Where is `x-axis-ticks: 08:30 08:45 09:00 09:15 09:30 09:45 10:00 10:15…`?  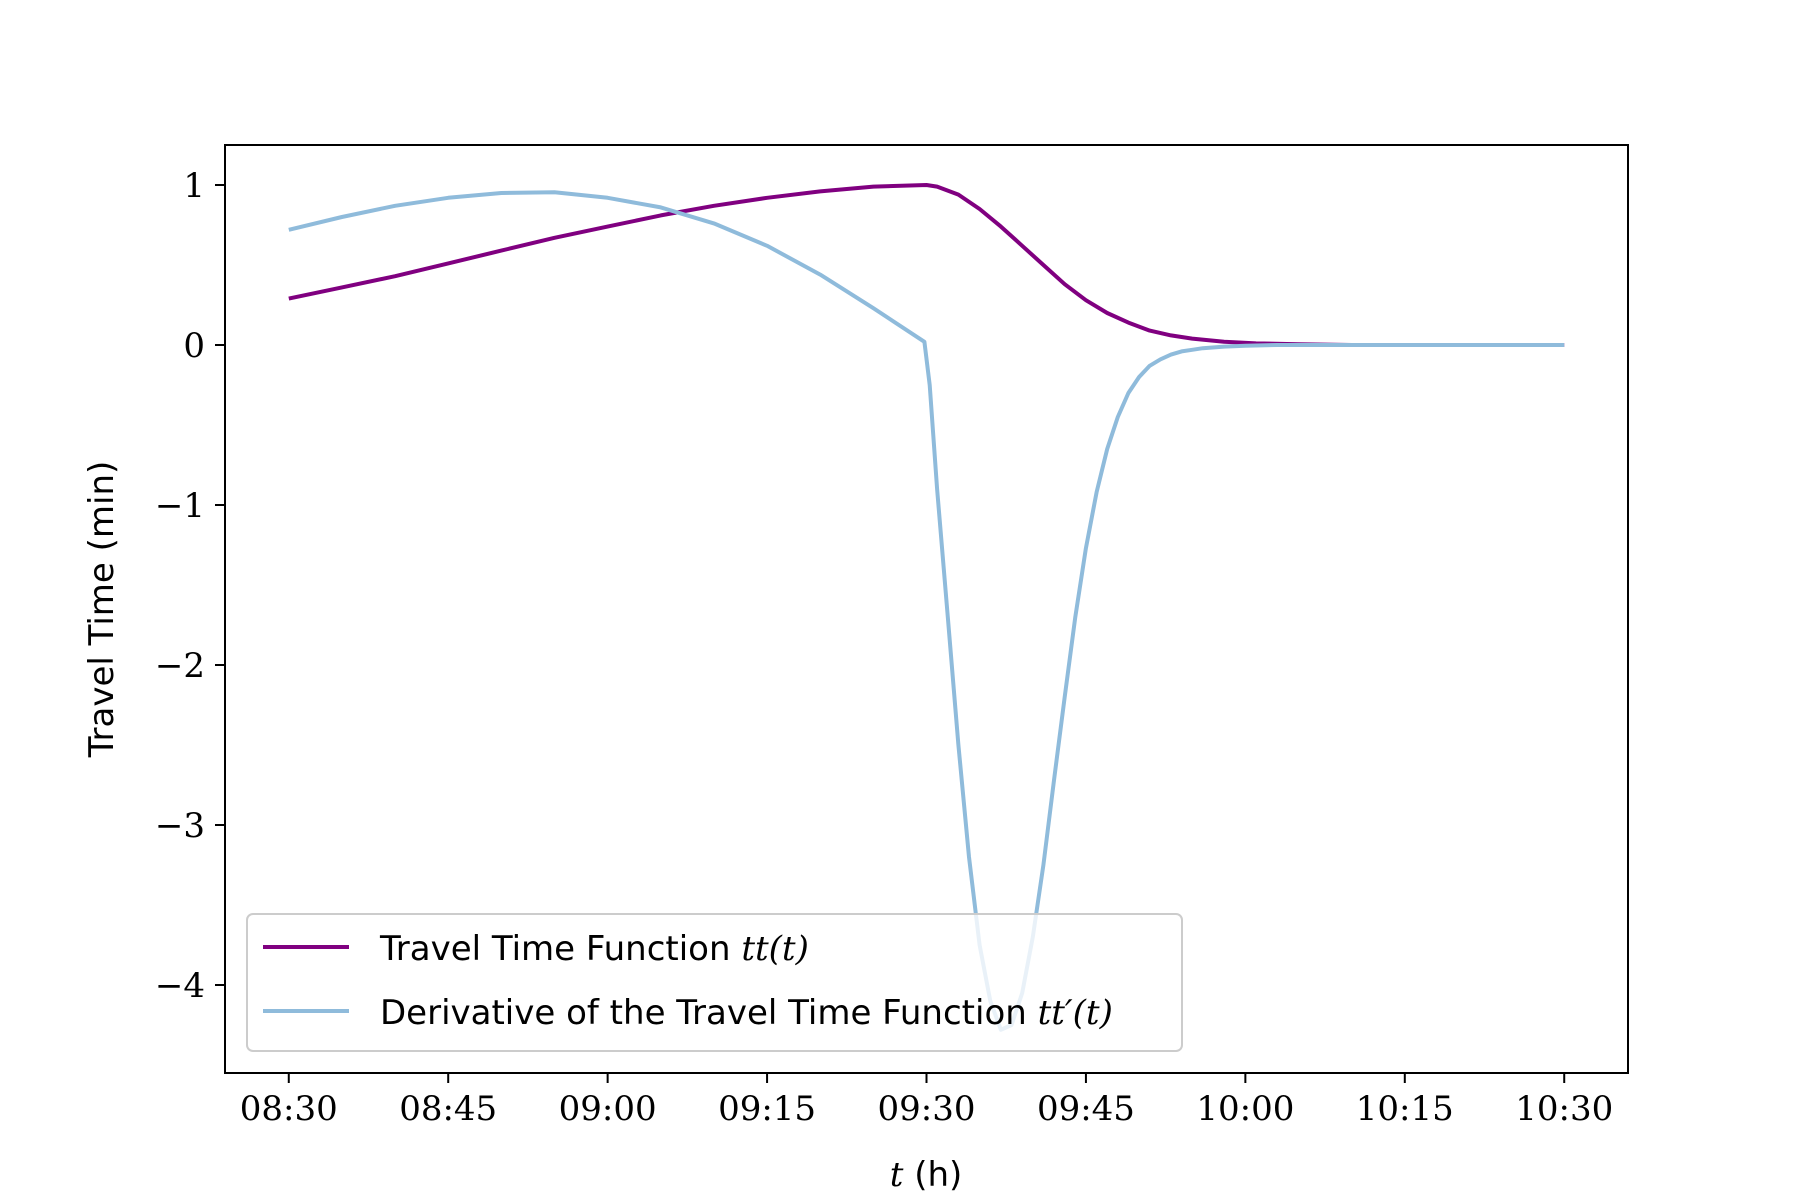
x-axis-ticks: 08:30 08:45 09:00 09:15 09:30 09:45 10:00 10:15… is located at coordinates (926, 1101).